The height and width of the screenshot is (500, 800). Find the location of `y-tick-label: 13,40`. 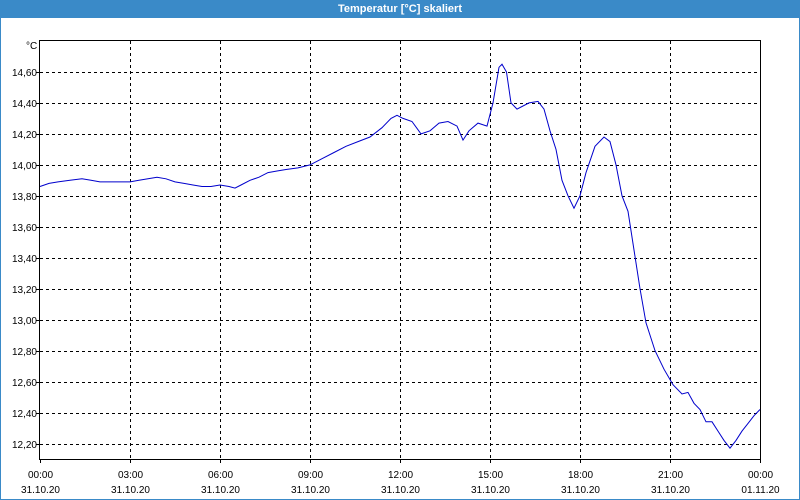

y-tick-label: 13,40 is located at coordinates (24, 259).